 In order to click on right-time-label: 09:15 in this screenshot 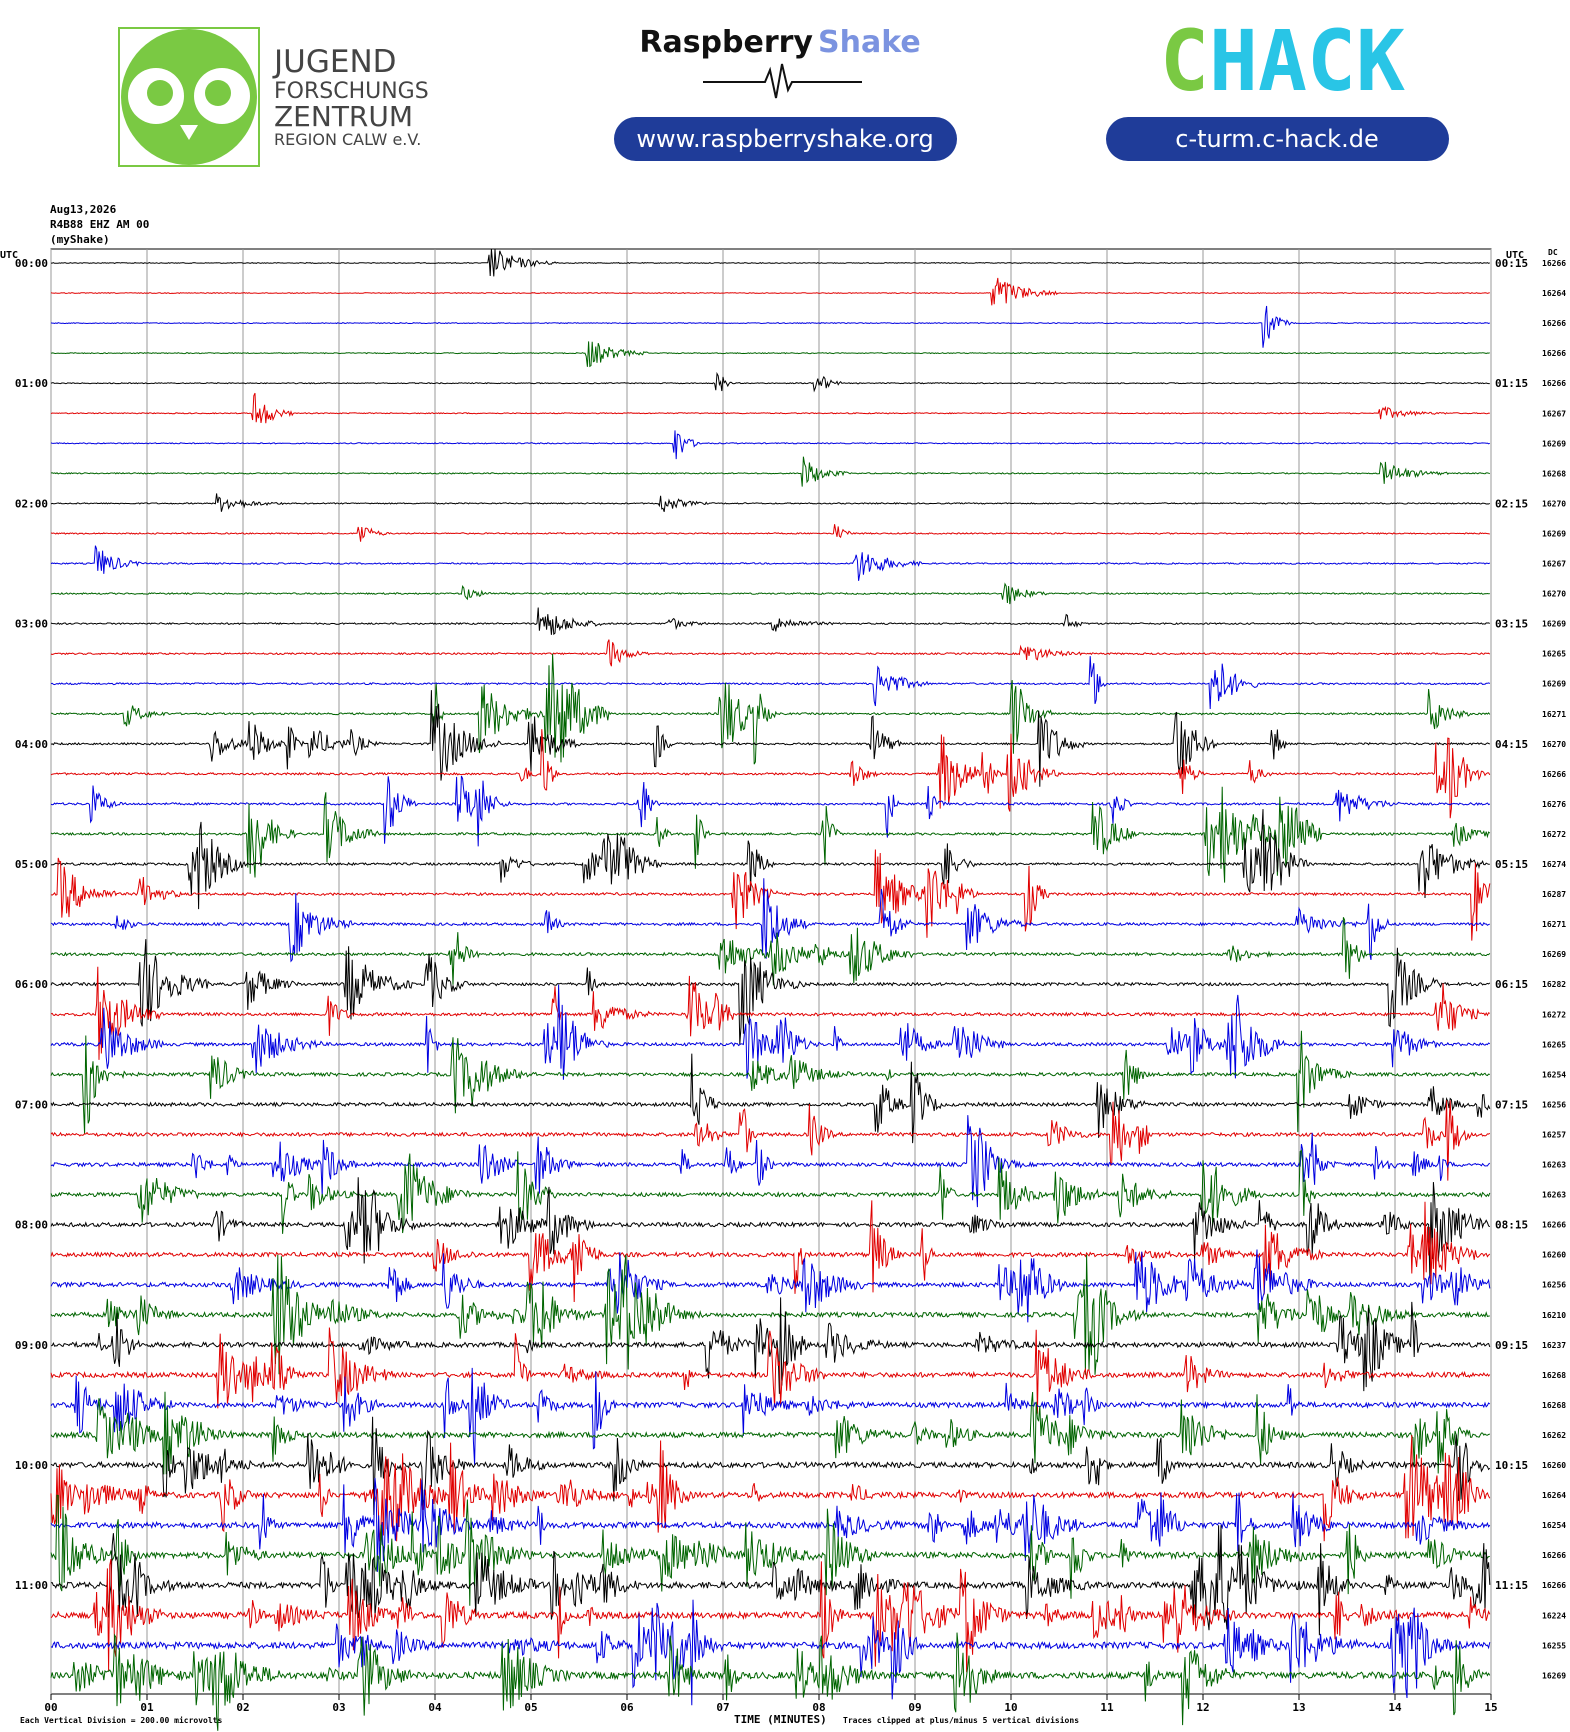, I will do `click(1511, 1345)`.